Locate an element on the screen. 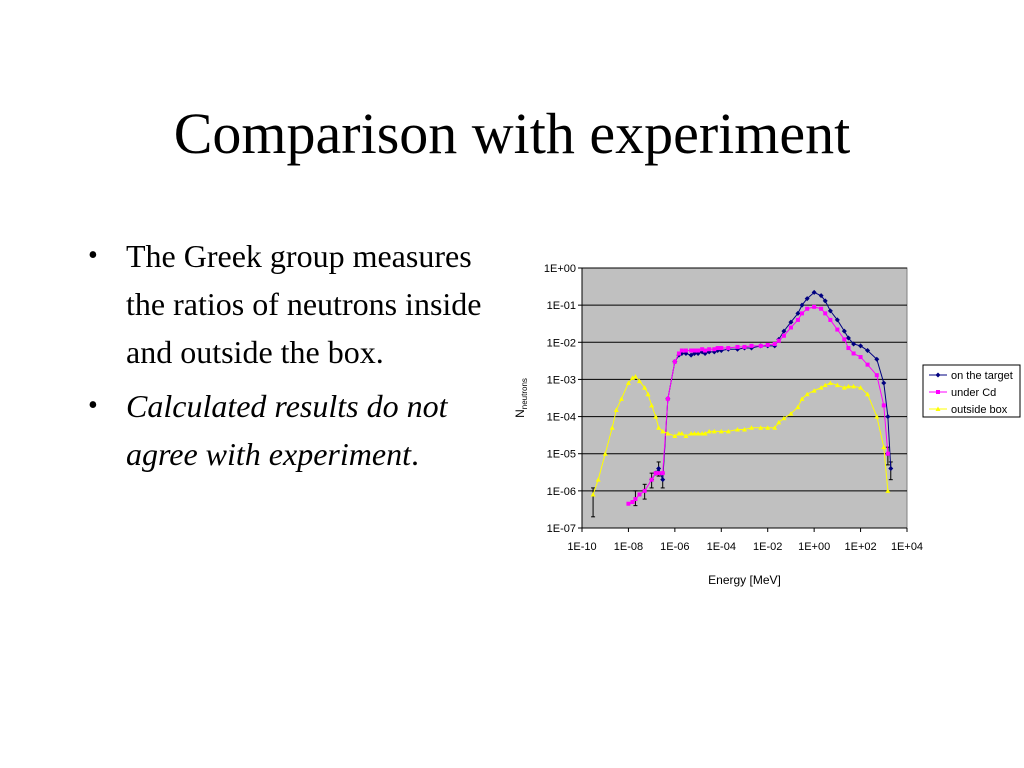 The height and width of the screenshot is (768, 1024). x-tick-label: 1E-02 is located at coordinates (767, 547).